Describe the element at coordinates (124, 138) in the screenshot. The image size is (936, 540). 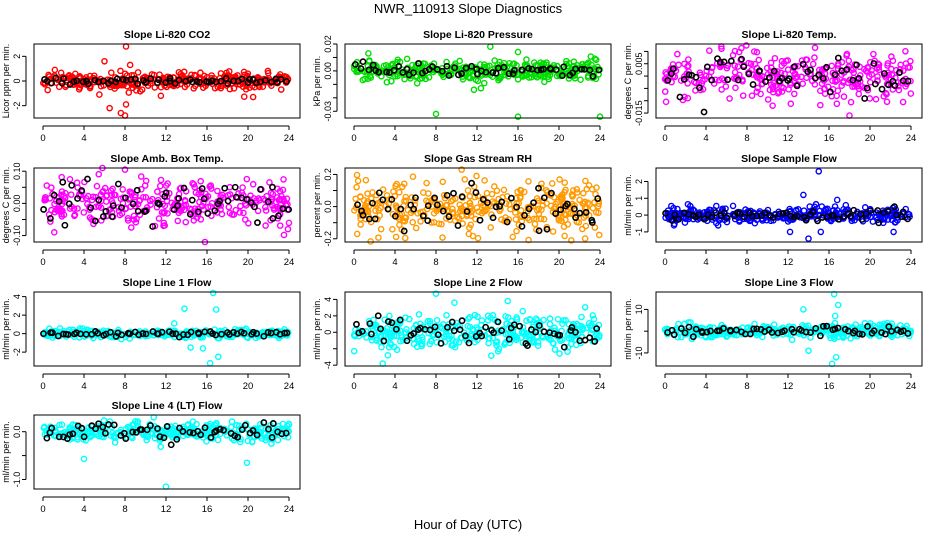
I see `x-tick-label: 8` at that location.